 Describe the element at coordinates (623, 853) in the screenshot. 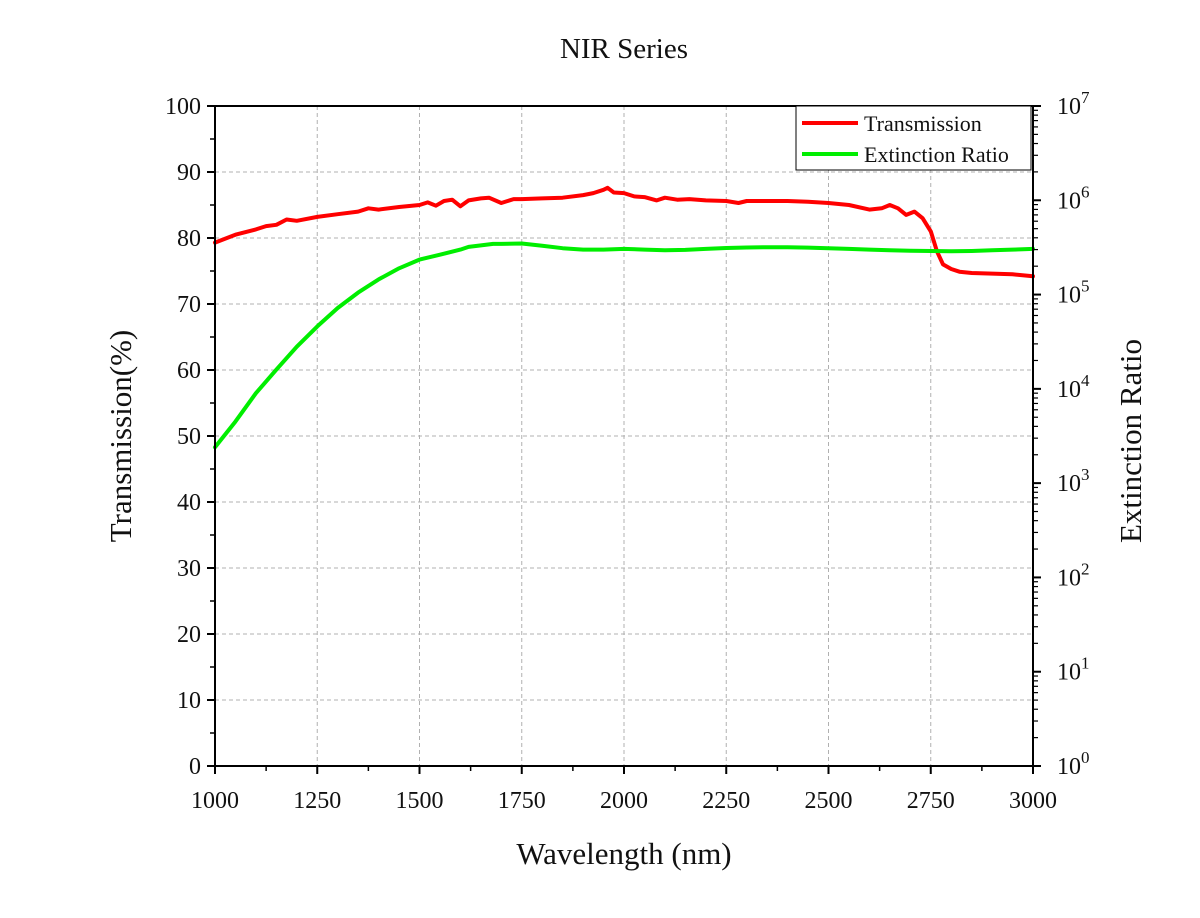

I see `x-axis-title: Wavelength (nm)` at that location.